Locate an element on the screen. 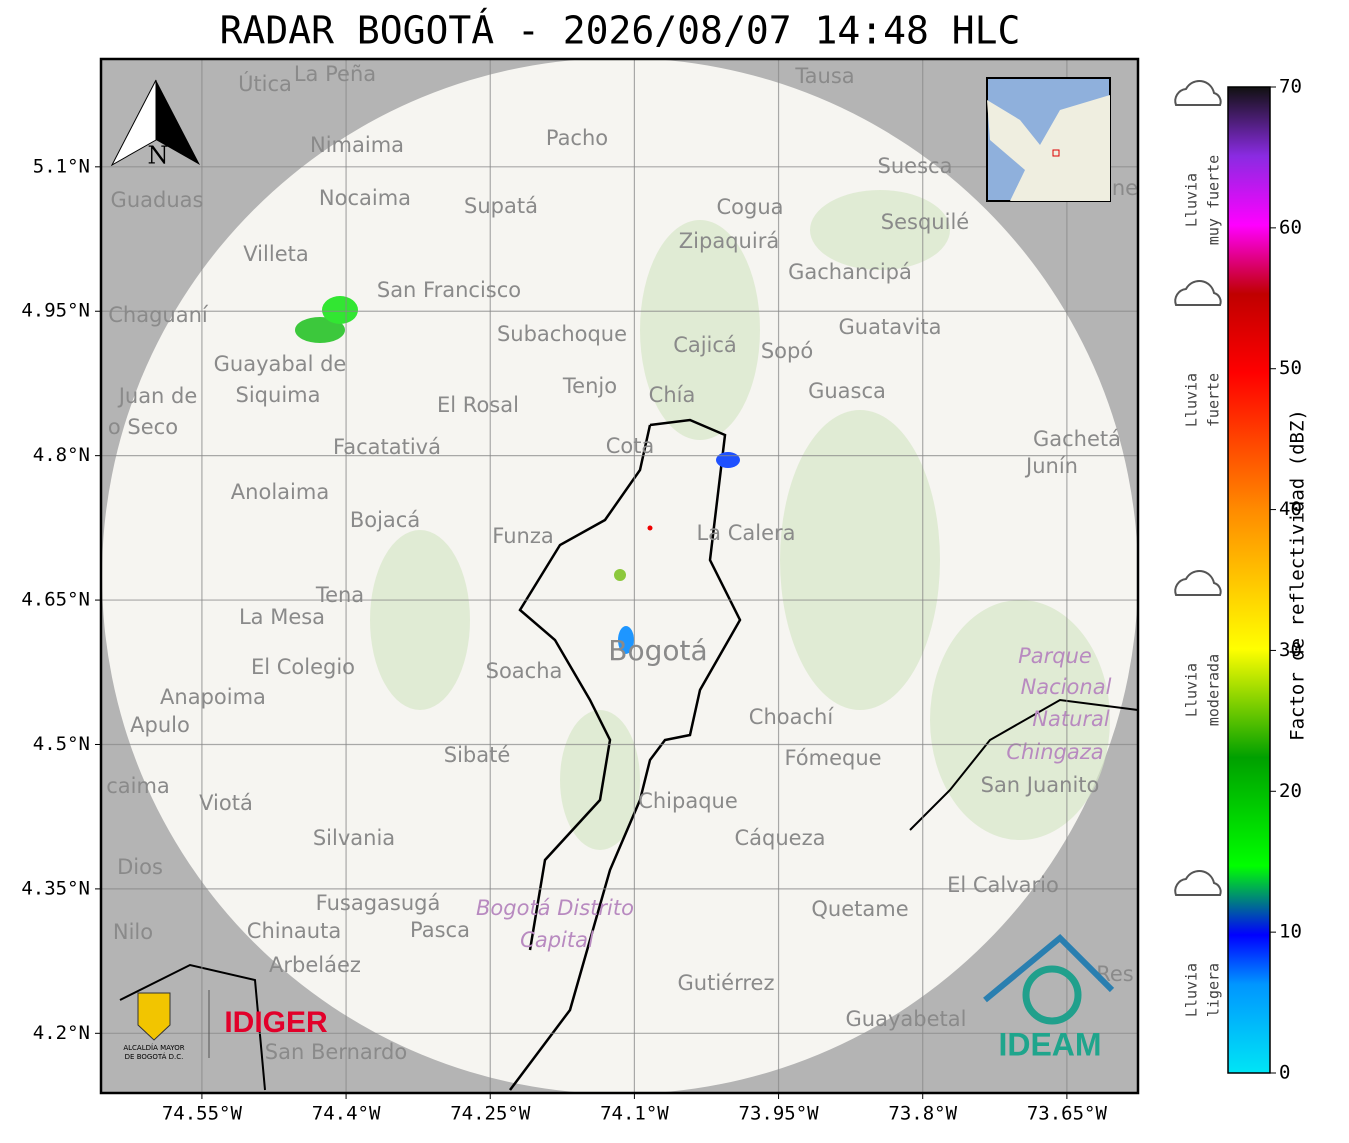  place-label: Pacho is located at coordinates (577, 138).